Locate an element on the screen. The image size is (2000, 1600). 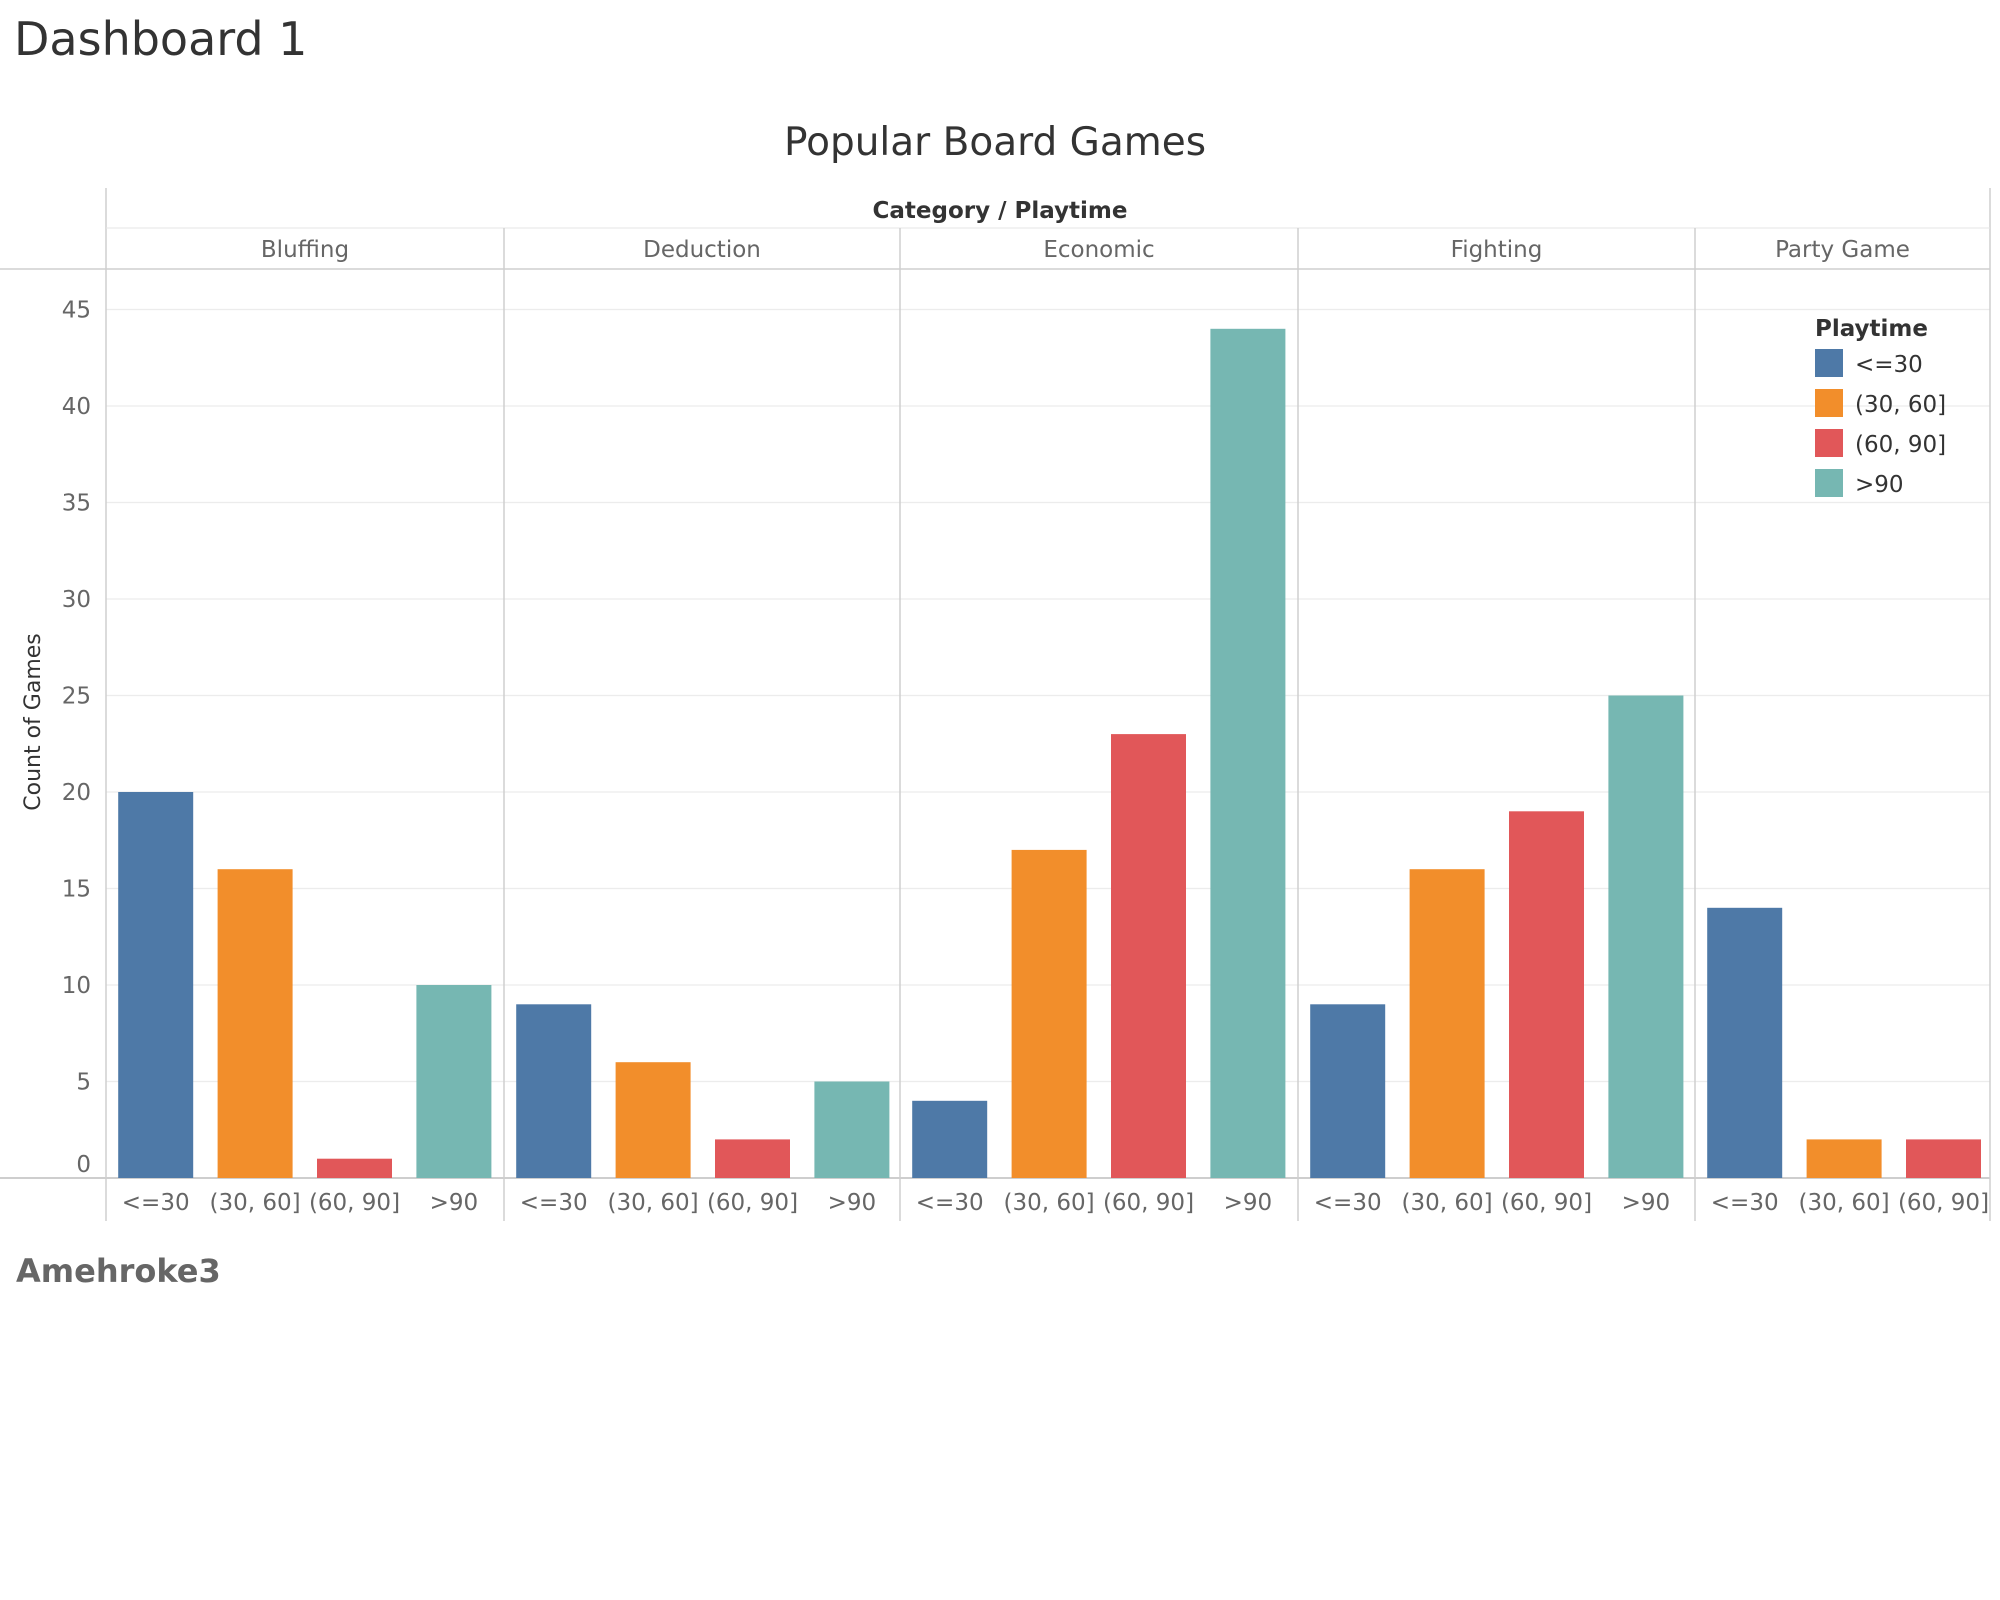
chart-title: Popular Board Games is located at coordinates (995, 142).